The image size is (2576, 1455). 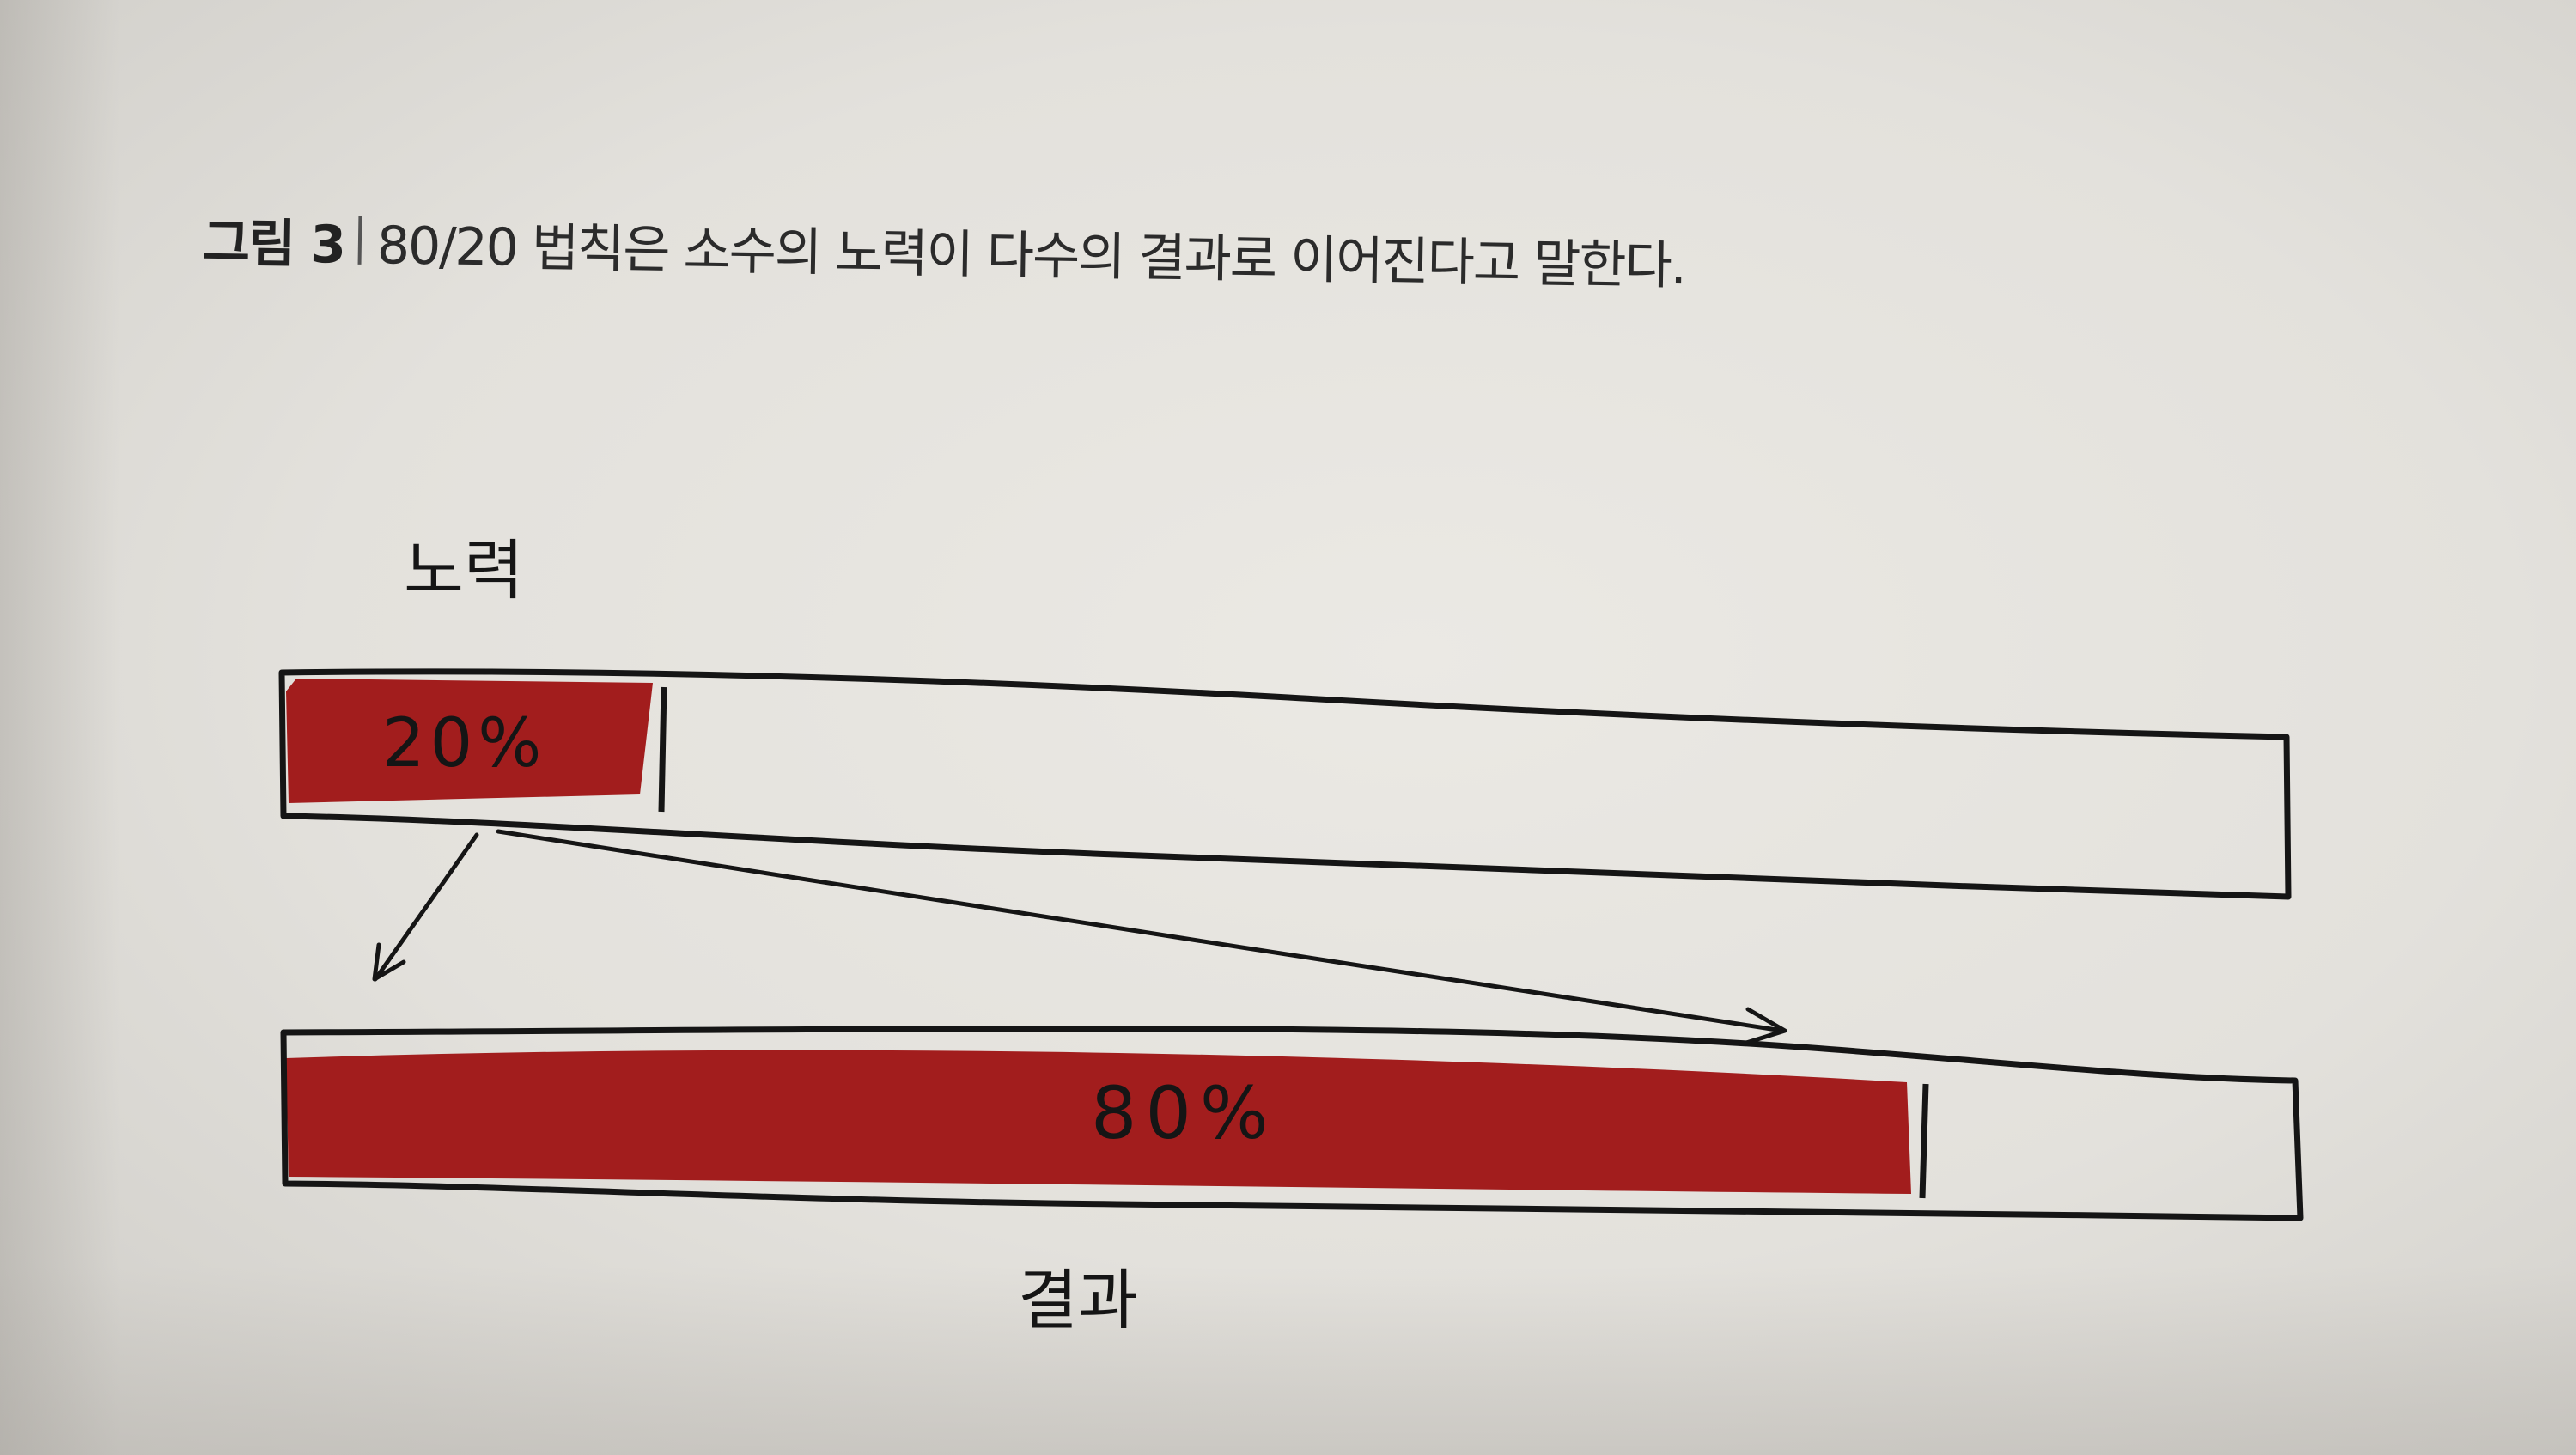 I want to click on effort-bar: 20%, so click(x=1285, y=784).